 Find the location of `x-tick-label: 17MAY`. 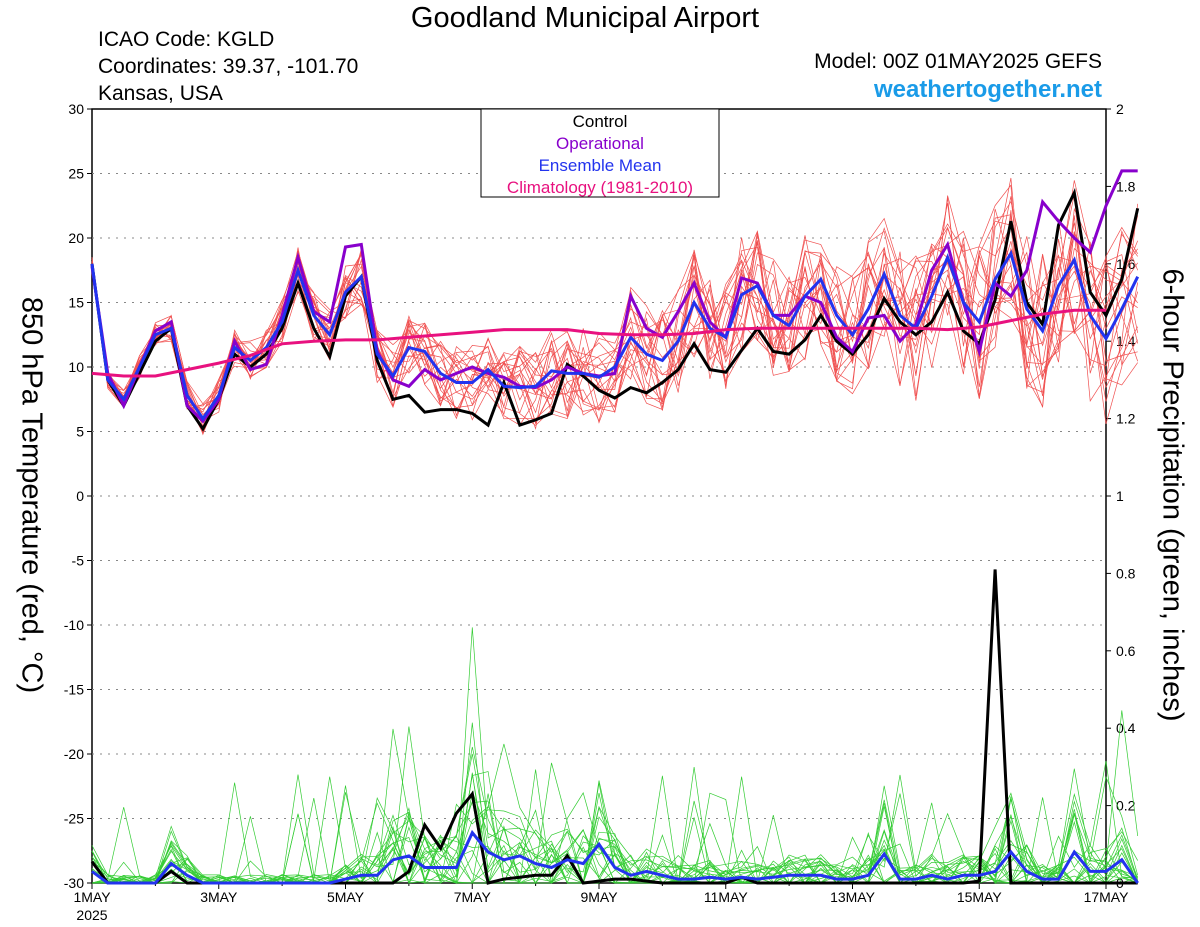

x-tick-label: 17MAY is located at coordinates (1107, 897).